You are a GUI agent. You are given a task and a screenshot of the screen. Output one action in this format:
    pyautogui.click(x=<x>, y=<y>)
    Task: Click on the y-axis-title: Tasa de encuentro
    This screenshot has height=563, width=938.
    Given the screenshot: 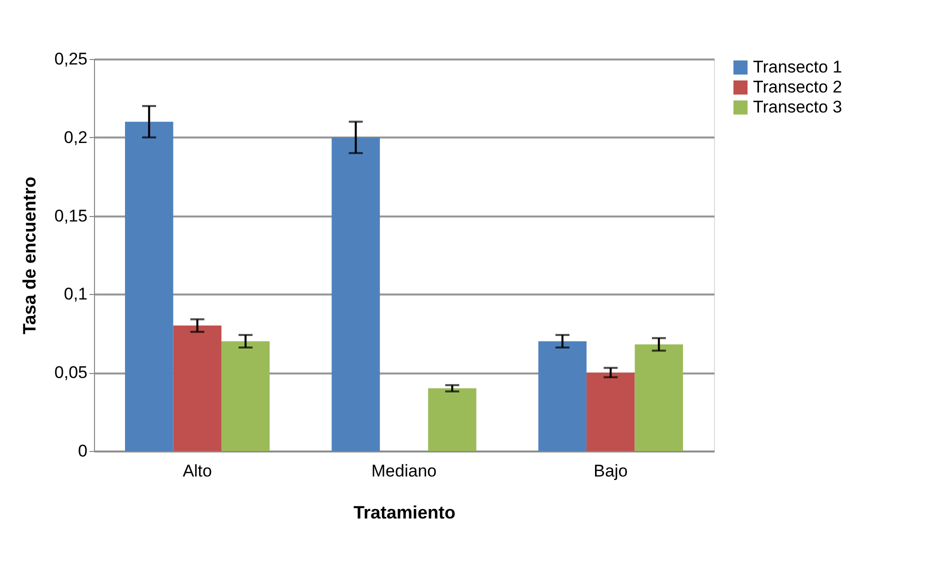 What is the action you would take?
    pyautogui.click(x=29, y=255)
    